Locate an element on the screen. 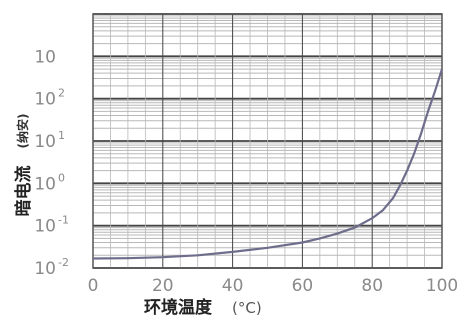 The image size is (470, 325). y-tick-exponent: 2 is located at coordinates (61, 93).